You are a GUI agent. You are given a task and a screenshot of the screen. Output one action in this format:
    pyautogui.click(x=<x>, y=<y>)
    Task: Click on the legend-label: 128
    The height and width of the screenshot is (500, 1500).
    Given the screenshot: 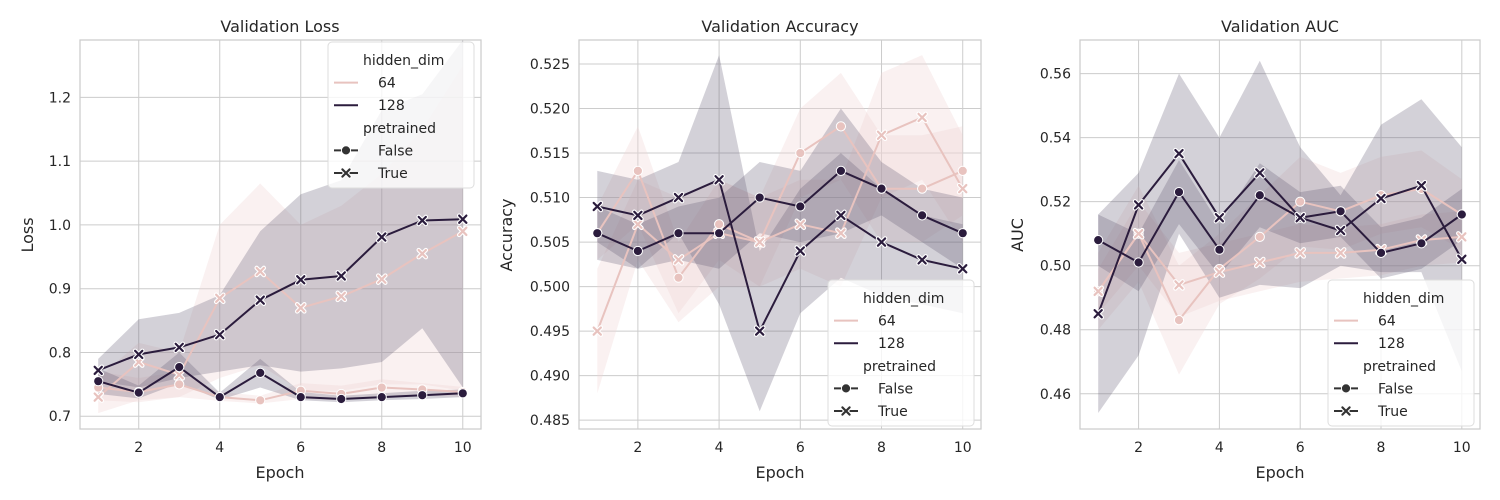 What is the action you would take?
    pyautogui.click(x=391, y=106)
    